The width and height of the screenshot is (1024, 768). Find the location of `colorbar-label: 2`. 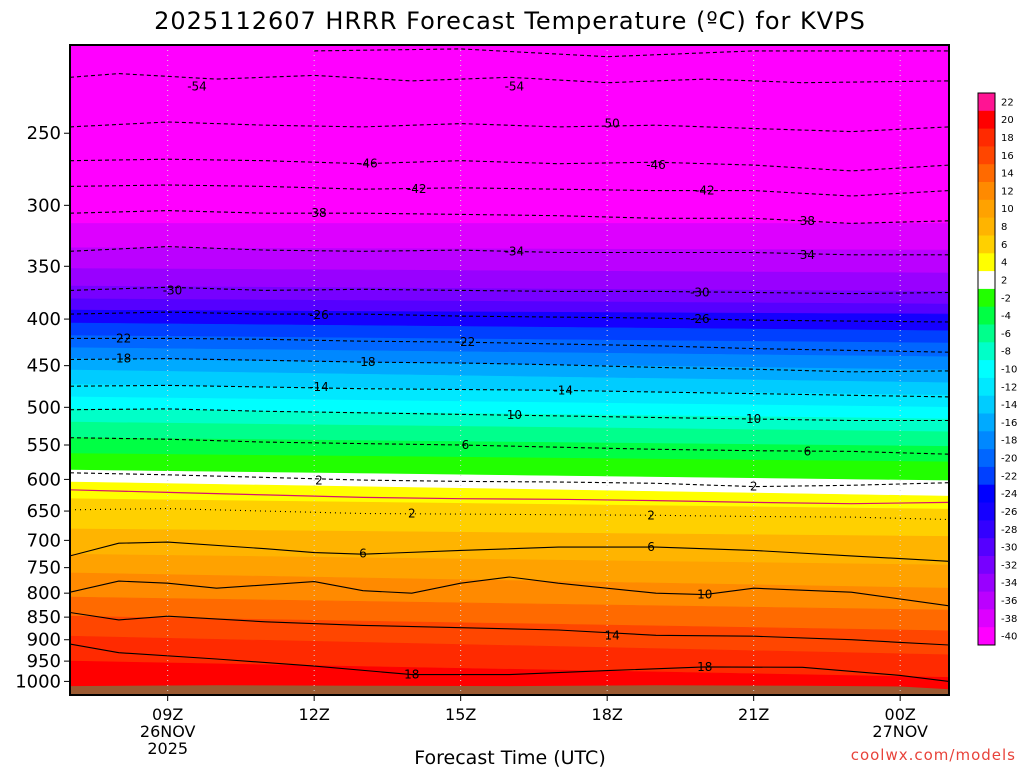

colorbar-label: 2 is located at coordinates (1004, 281).